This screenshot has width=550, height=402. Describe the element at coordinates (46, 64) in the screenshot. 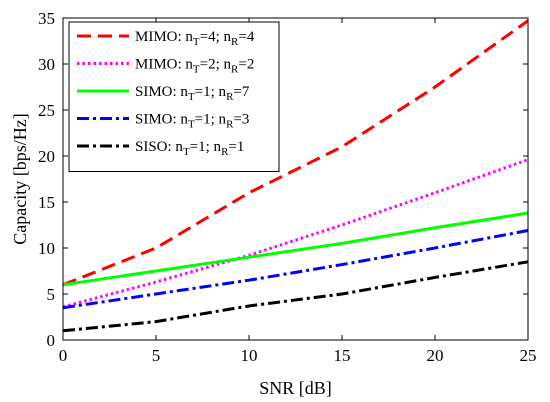

I see `y-tick-label: 30` at that location.